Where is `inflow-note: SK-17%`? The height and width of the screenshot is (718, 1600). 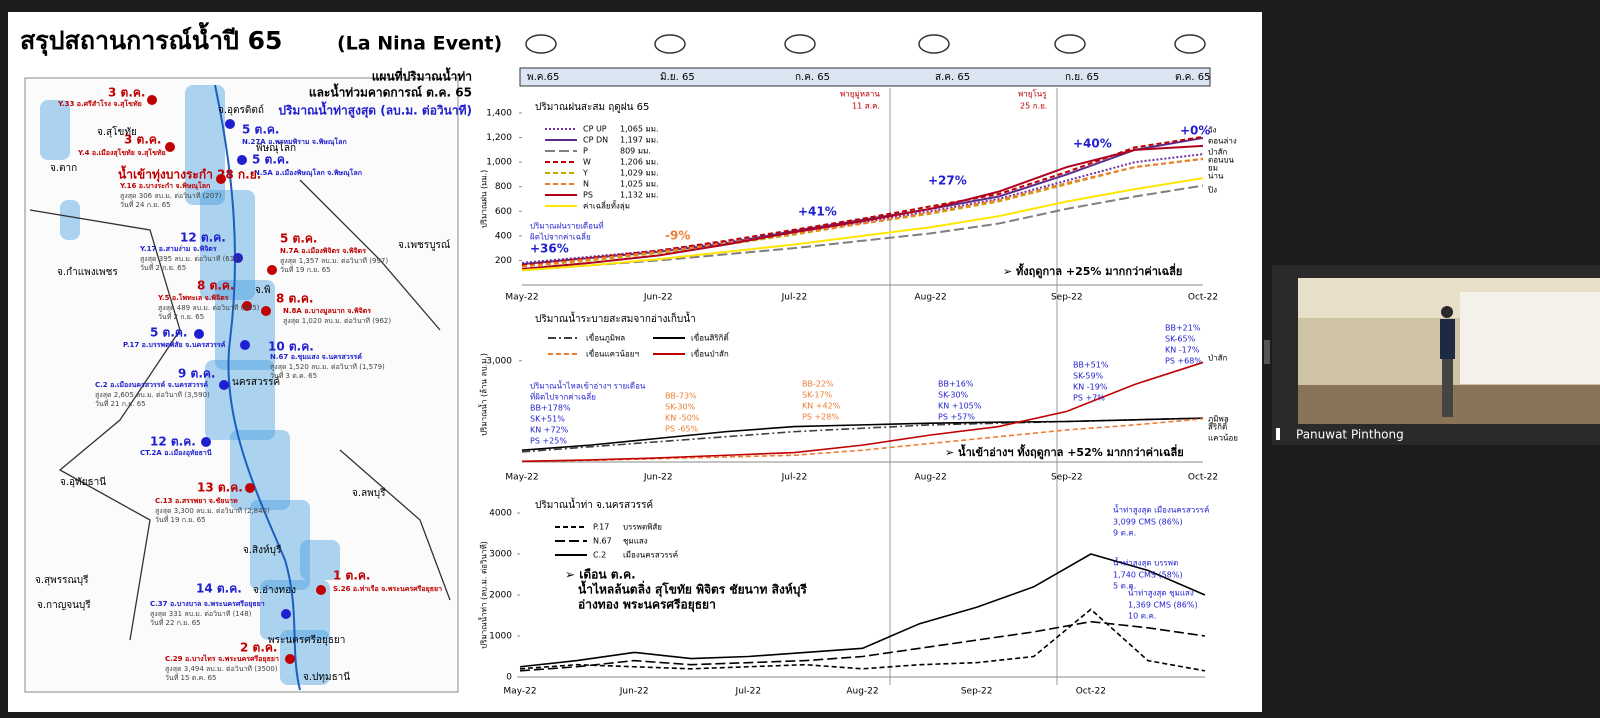
inflow-note: SK-17% is located at coordinates (817, 395).